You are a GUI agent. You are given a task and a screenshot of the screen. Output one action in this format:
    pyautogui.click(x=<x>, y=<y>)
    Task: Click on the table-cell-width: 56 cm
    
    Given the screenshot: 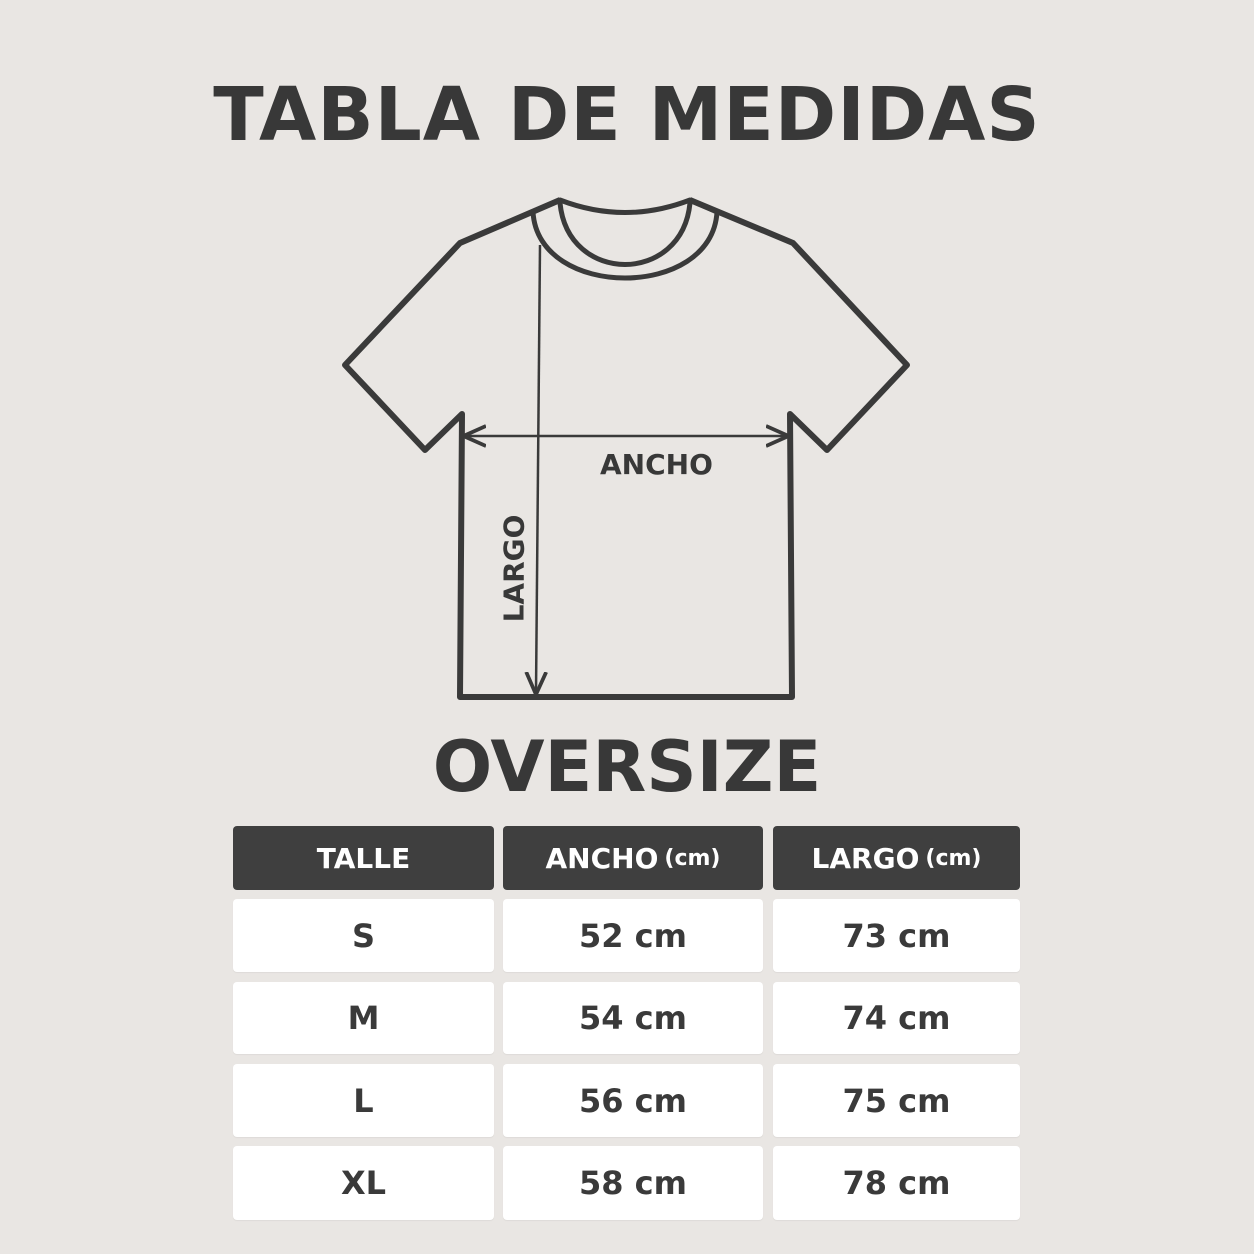 What is the action you would take?
    pyautogui.click(x=633, y=1100)
    